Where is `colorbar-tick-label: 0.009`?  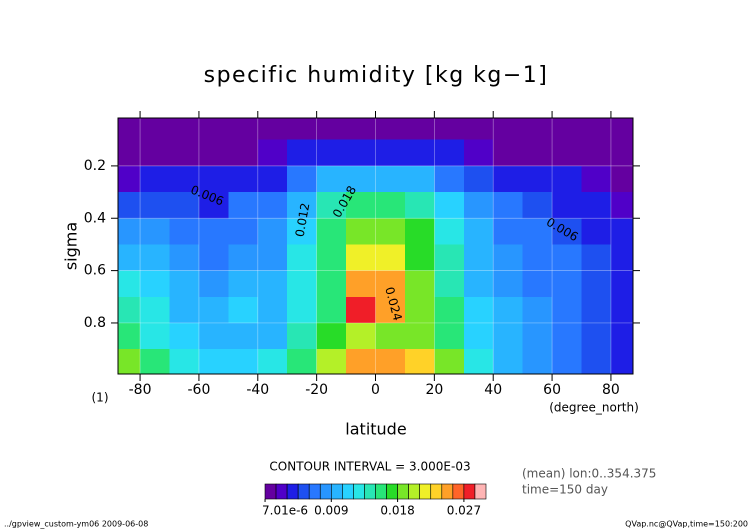
colorbar-tick-label: 0.009 is located at coordinates (331, 511).